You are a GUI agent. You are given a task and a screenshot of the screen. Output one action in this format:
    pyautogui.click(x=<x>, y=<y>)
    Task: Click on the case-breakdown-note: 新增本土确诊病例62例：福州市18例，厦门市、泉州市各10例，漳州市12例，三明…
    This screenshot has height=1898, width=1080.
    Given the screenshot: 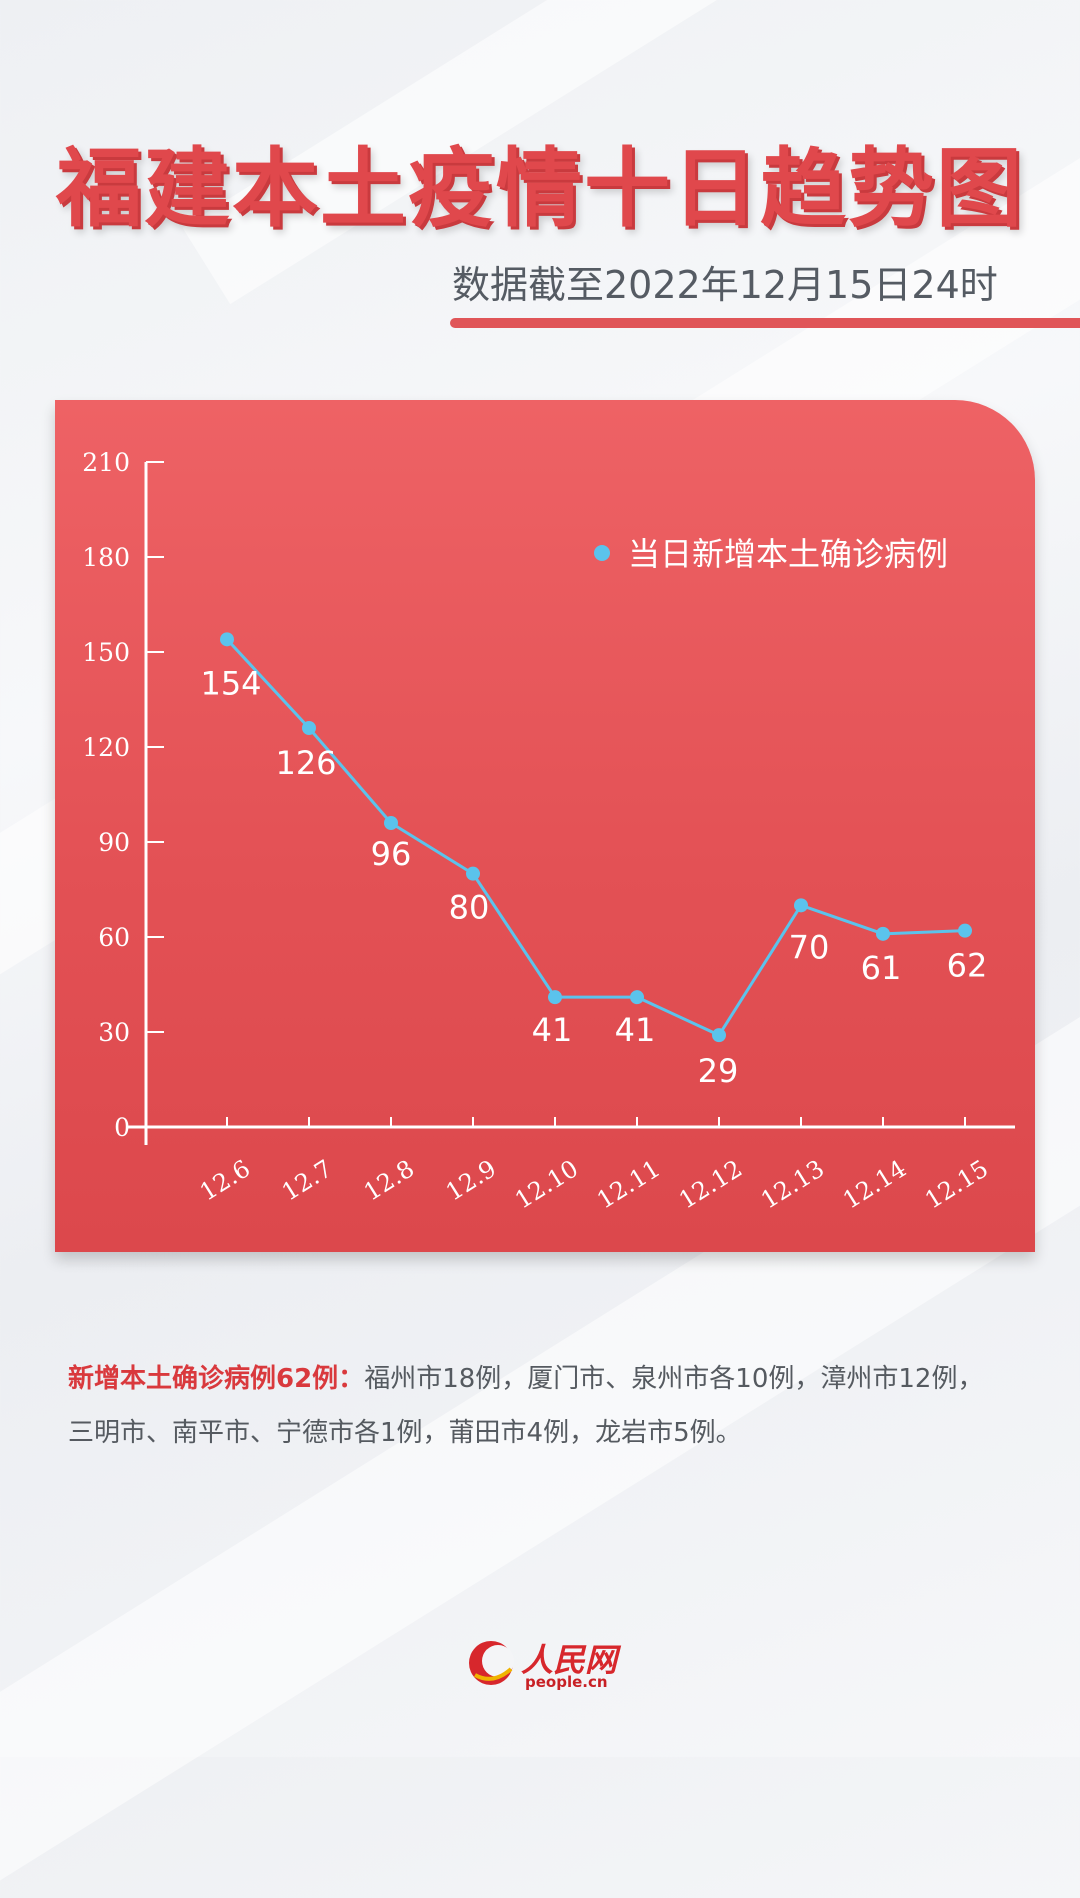 What is the action you would take?
    pyautogui.click(x=538, y=1406)
    